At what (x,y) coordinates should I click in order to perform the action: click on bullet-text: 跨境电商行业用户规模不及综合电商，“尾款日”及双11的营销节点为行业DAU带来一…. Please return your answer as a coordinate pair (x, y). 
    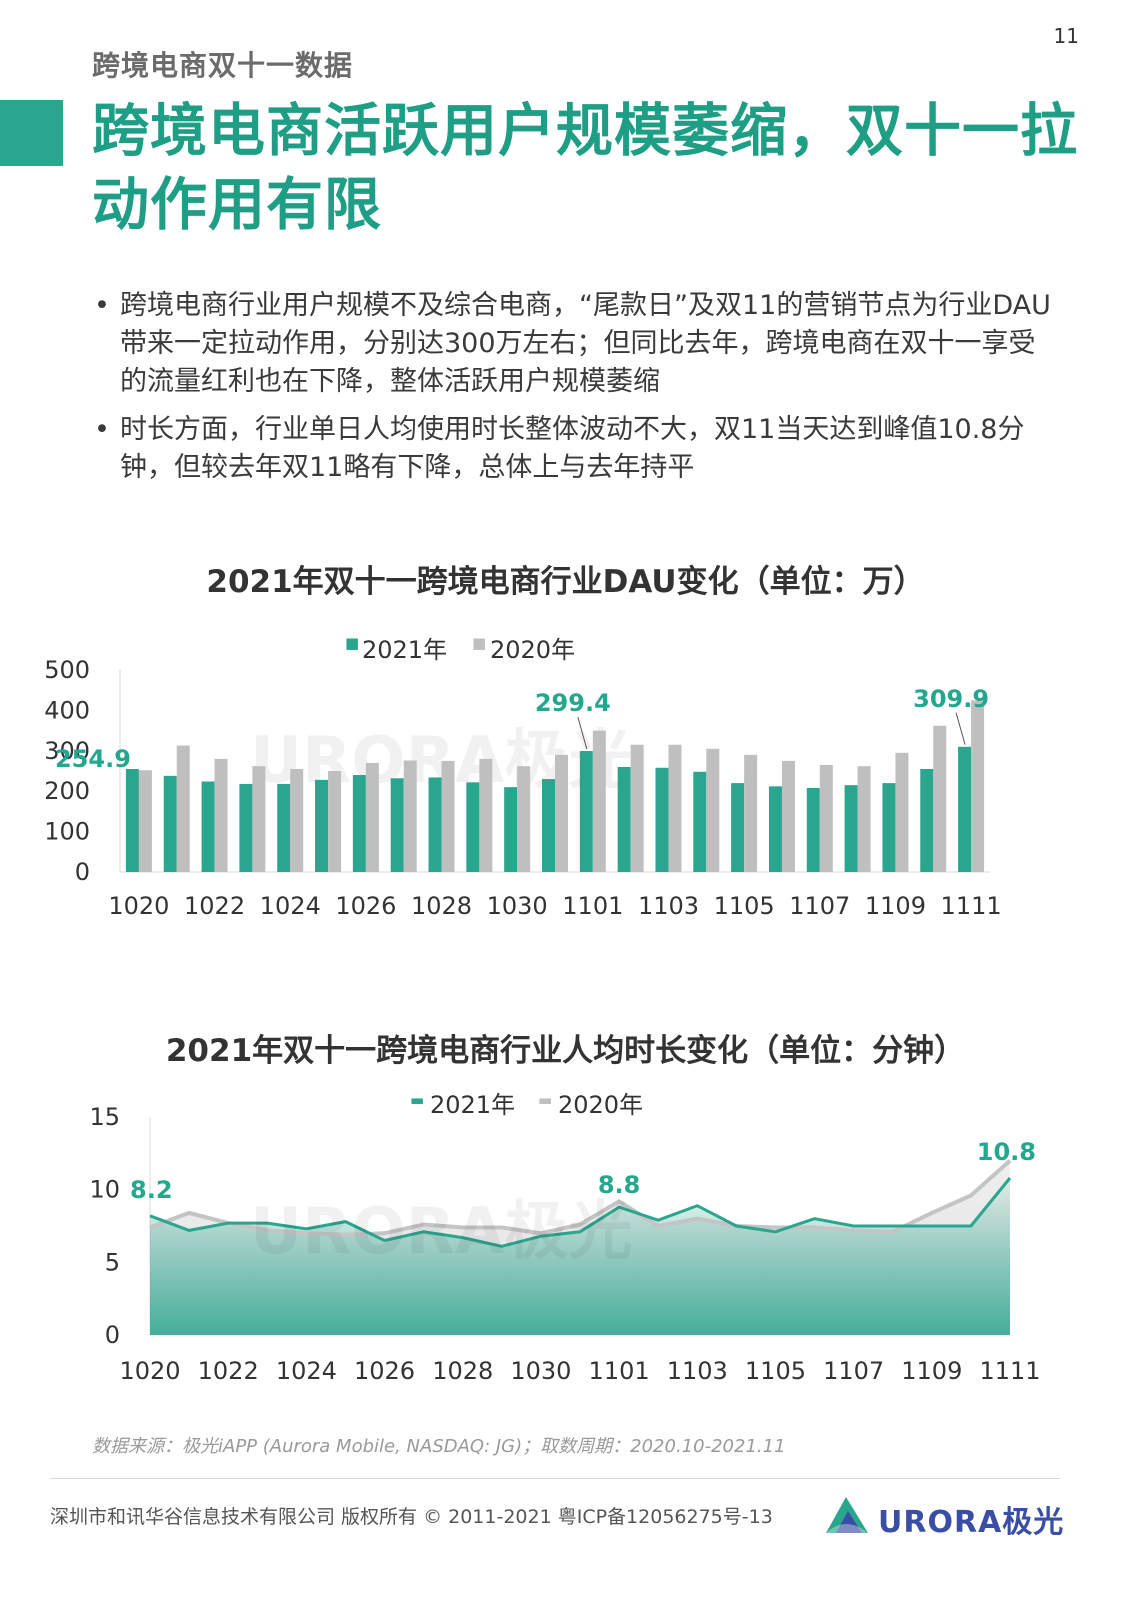
    Looking at the image, I should click on (585, 343).